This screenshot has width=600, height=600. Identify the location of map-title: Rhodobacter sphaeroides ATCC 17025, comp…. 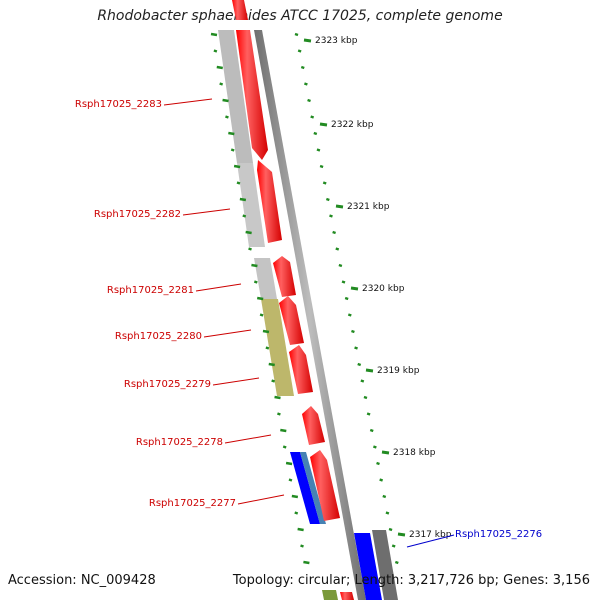
(300, 16).